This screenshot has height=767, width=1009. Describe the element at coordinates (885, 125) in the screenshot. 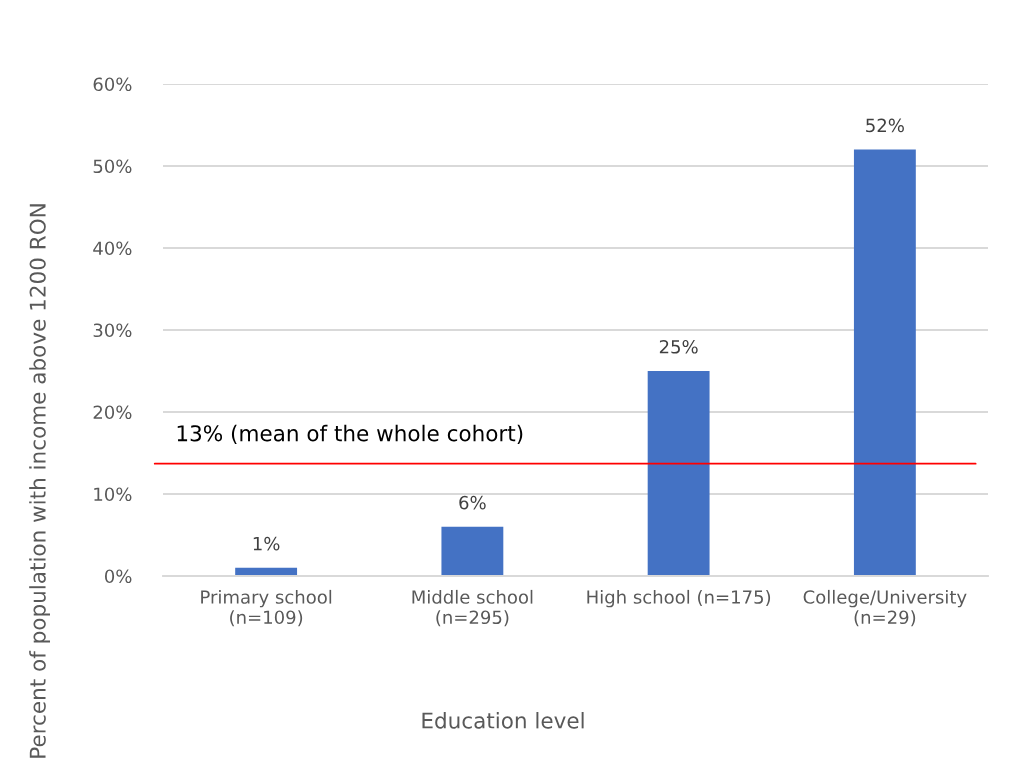

I see `data-label: 52%` at that location.